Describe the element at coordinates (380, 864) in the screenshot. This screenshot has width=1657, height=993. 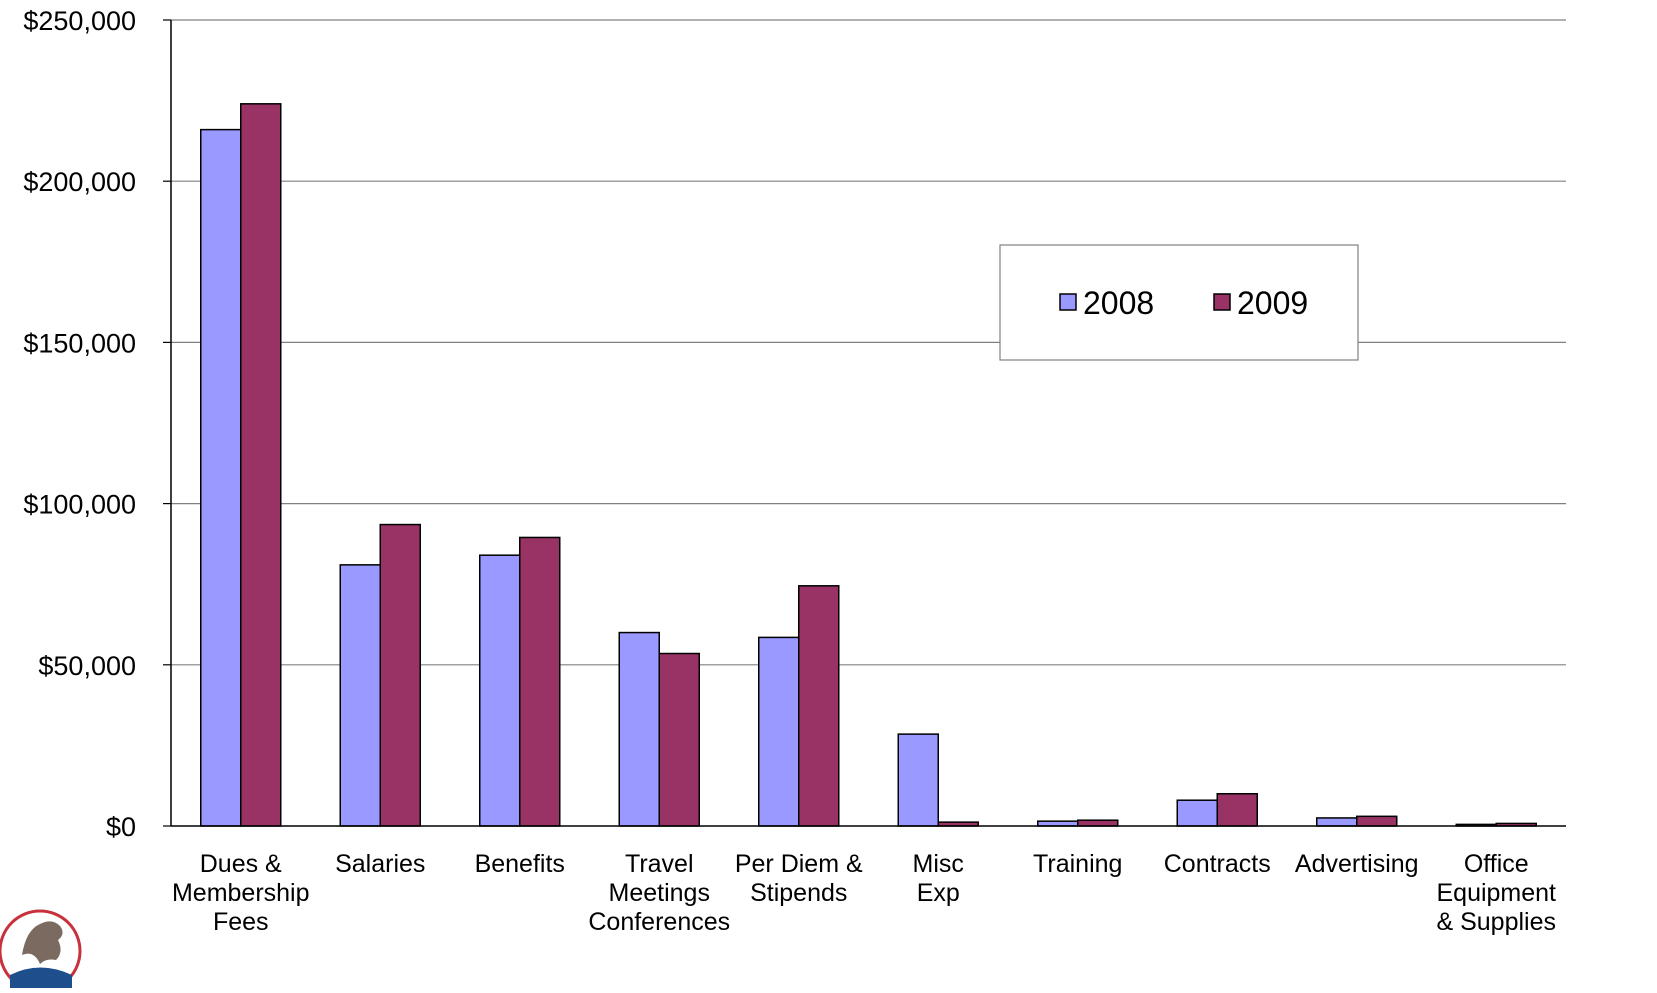
I see `category-label: Salaries` at that location.